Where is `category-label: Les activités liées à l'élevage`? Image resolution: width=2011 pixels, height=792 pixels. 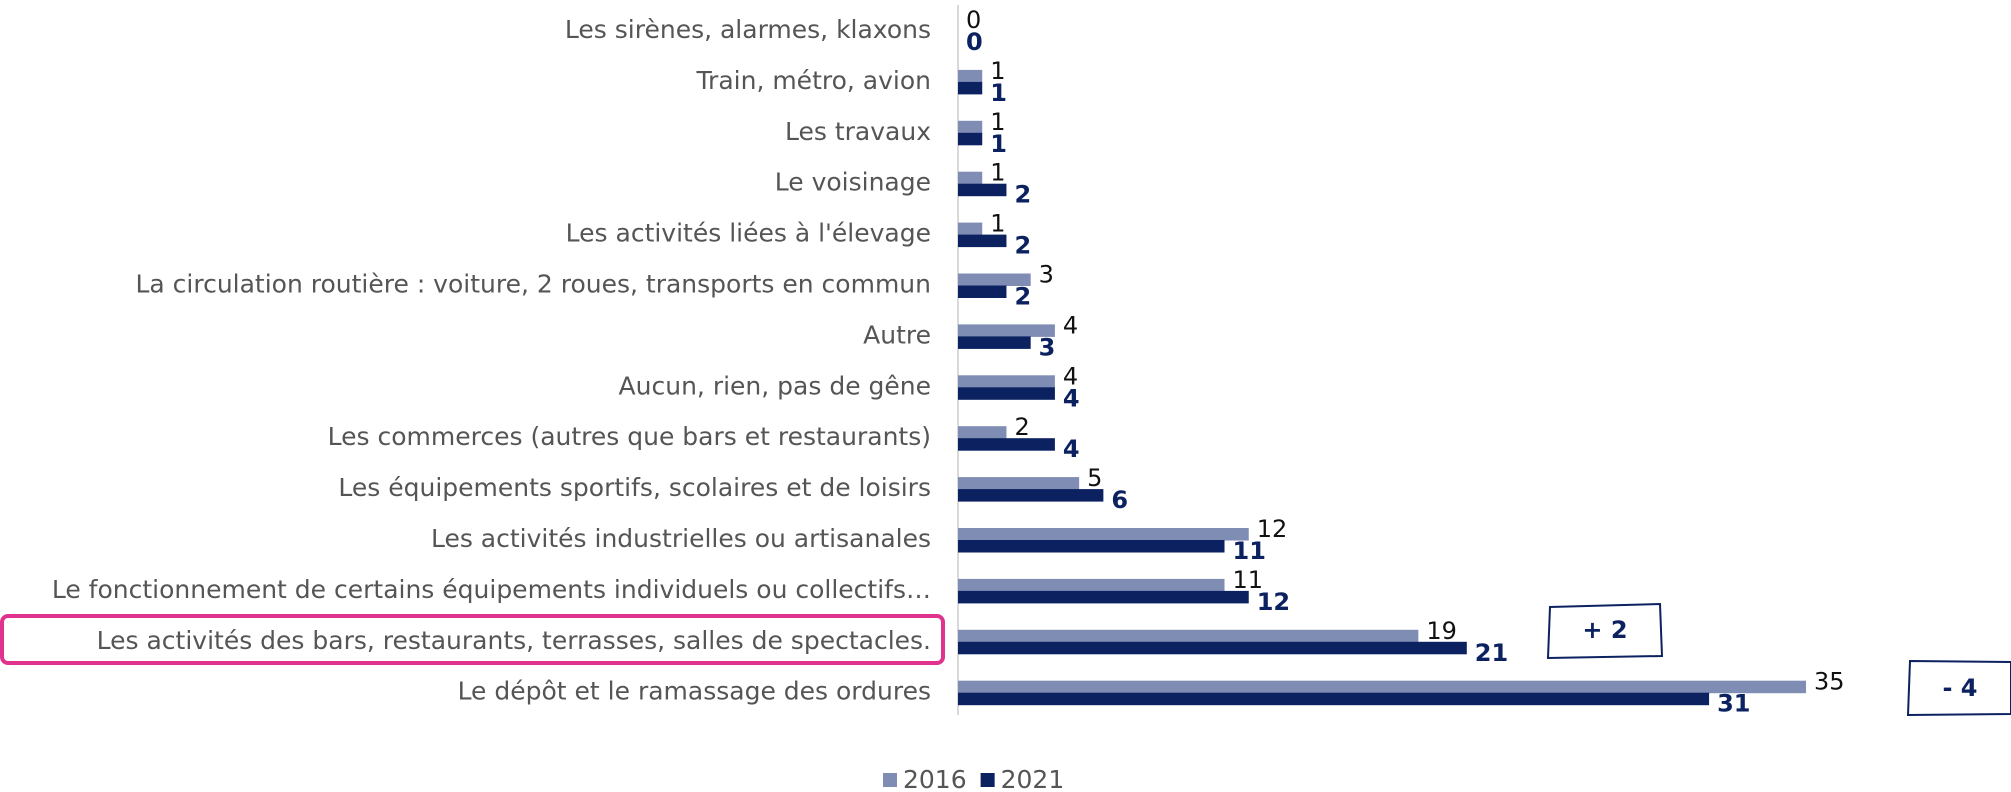
category-label: Les activités liées à l'élevage is located at coordinates (748, 233).